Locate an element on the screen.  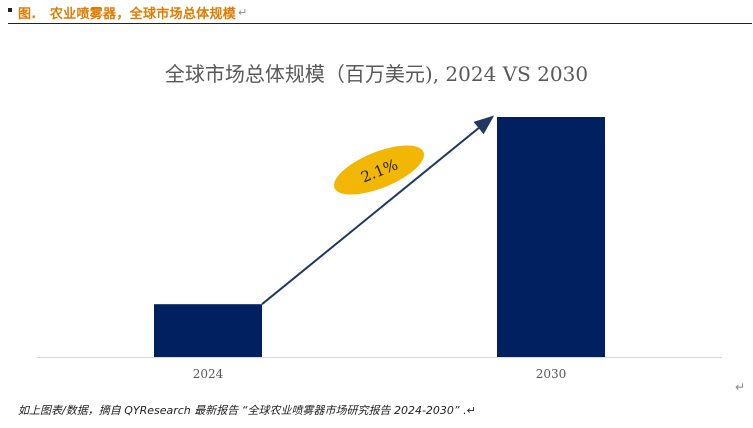
paragraph-mark-icon: ↵ is located at coordinates (243, 12).